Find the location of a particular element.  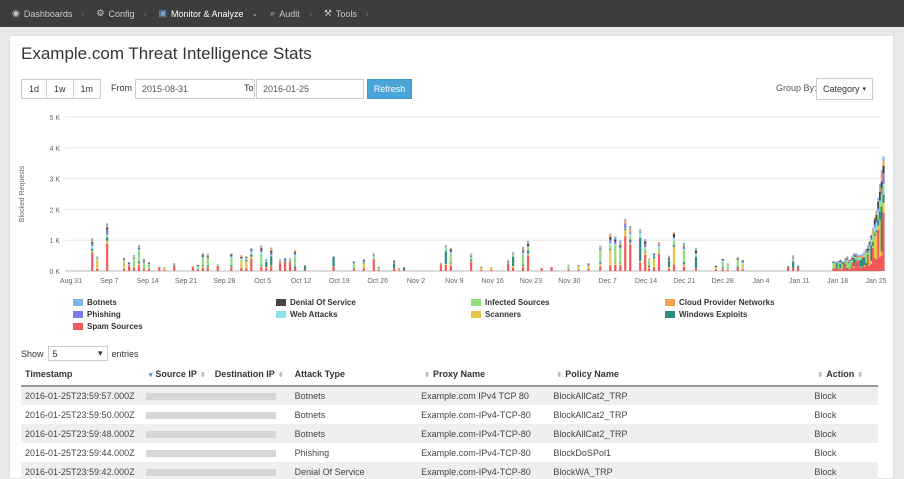

chart-icon: ▣ is located at coordinates (162, 13).